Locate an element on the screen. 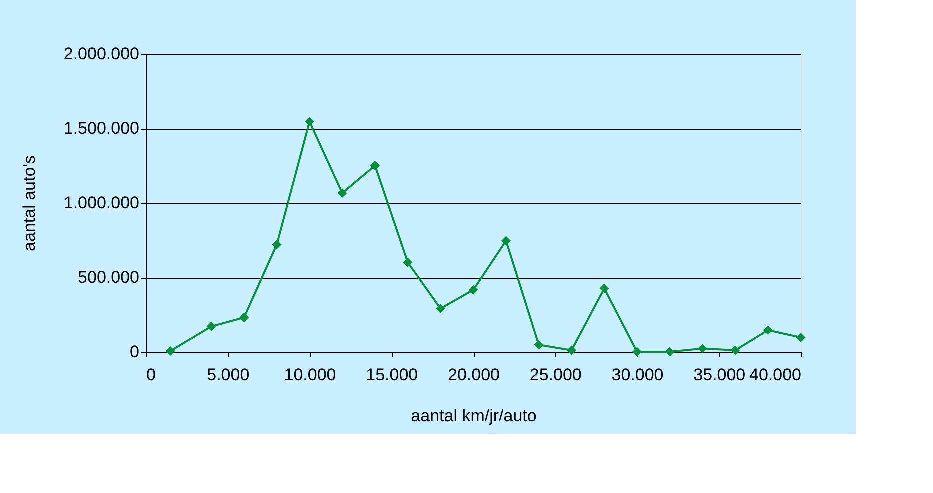 This screenshot has height=493, width=933. y-tick-label: 1.500.000 is located at coordinates (102, 128).